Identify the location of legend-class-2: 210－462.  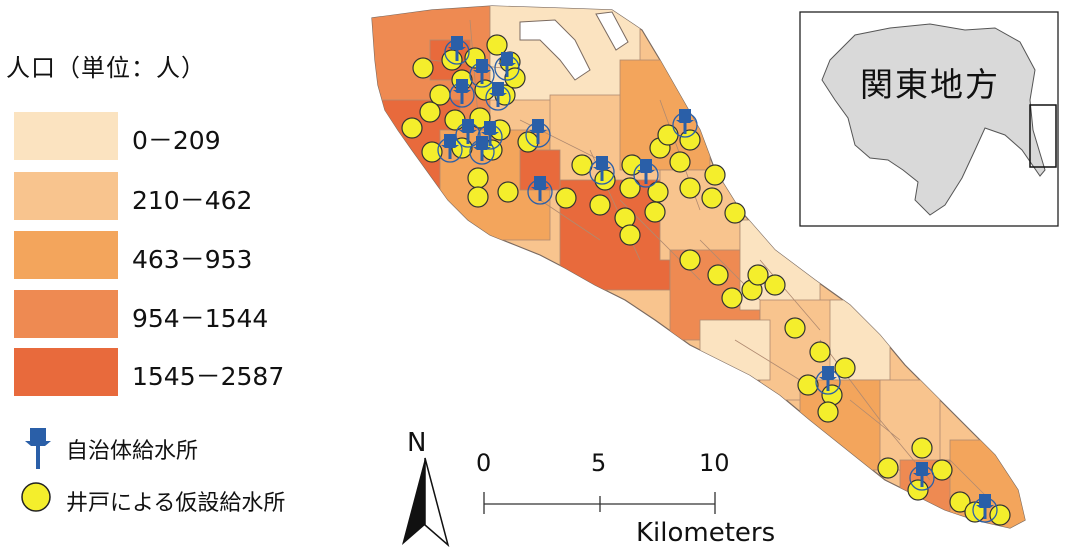
(174, 196).